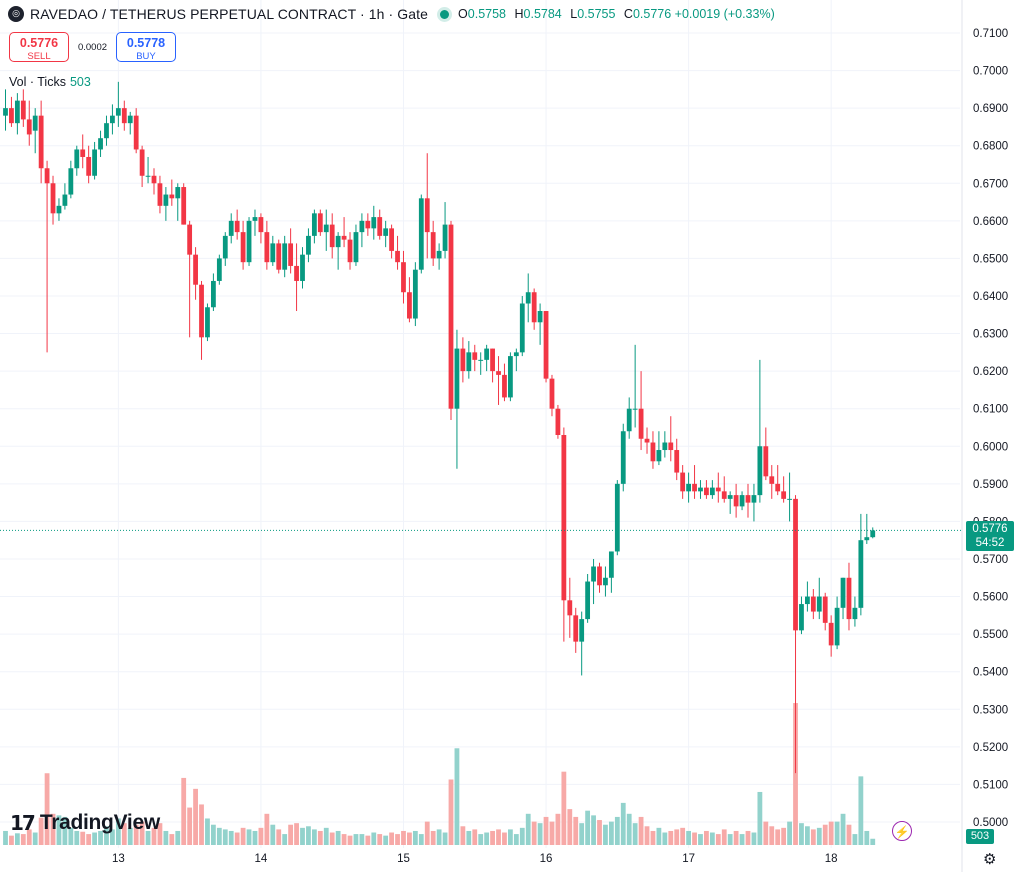  Describe the element at coordinates (445, 14) in the screenshot. I see `market-status-icon` at that location.